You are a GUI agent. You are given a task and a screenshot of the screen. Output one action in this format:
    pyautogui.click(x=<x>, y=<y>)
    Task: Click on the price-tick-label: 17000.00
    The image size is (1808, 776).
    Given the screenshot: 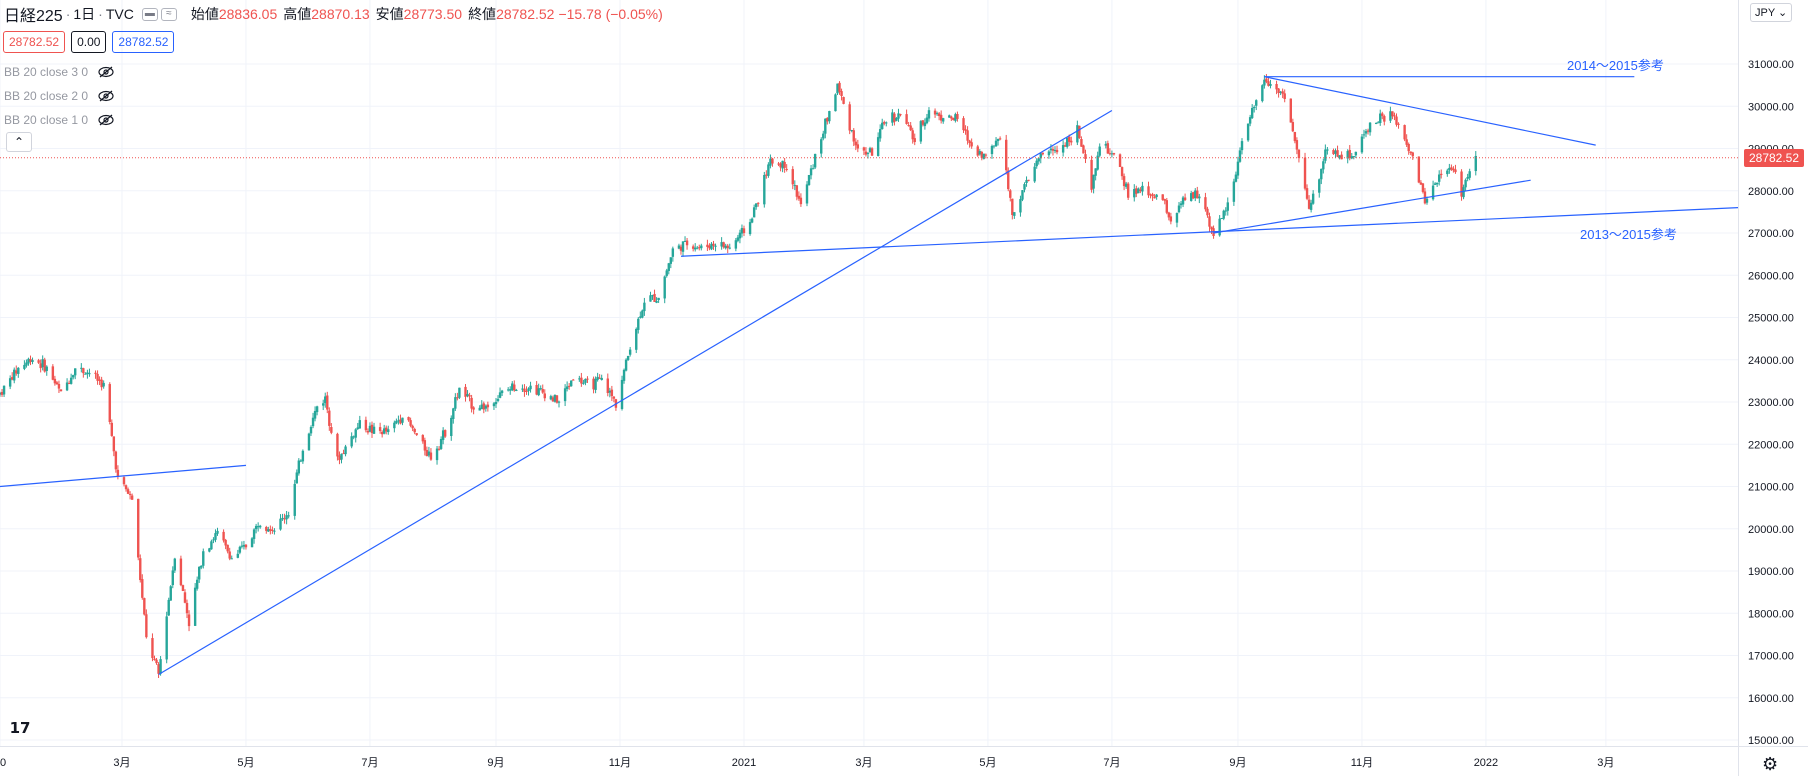 What is the action you would take?
    pyautogui.click(x=1771, y=657)
    